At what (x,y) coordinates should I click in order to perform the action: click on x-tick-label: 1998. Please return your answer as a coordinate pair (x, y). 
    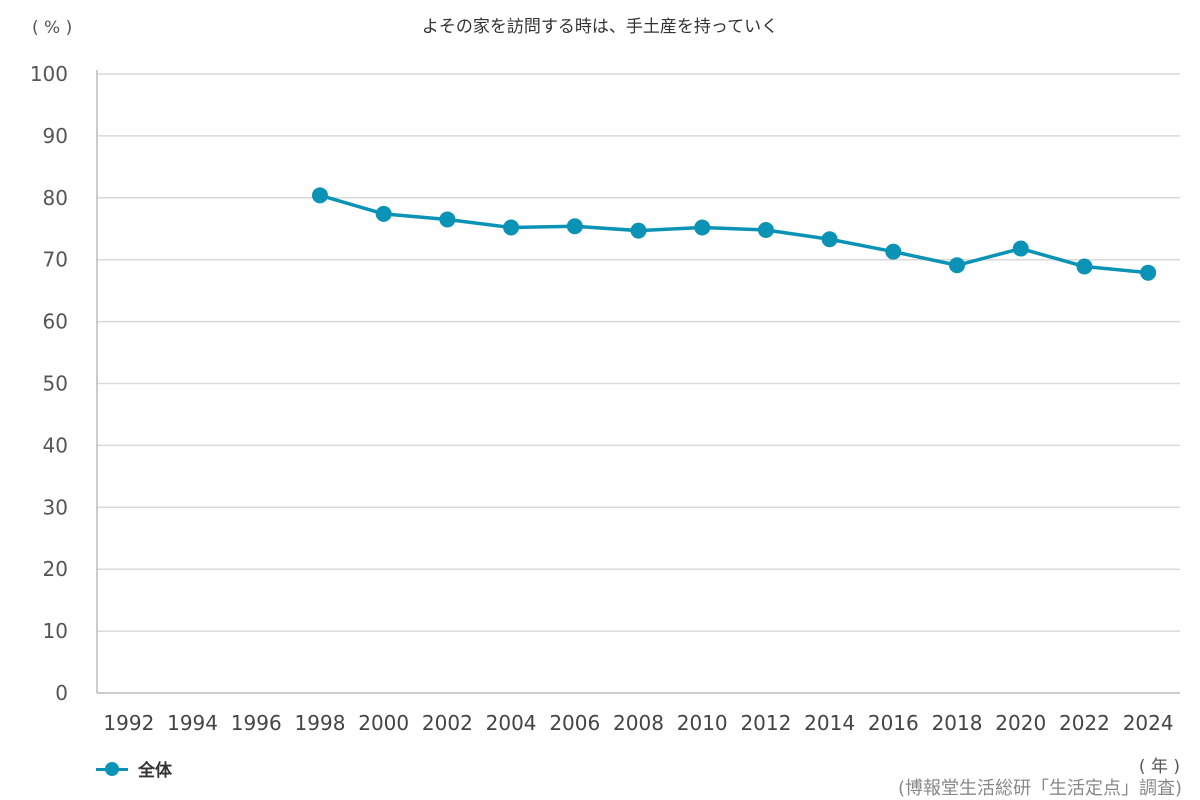
    Looking at the image, I should click on (320, 723).